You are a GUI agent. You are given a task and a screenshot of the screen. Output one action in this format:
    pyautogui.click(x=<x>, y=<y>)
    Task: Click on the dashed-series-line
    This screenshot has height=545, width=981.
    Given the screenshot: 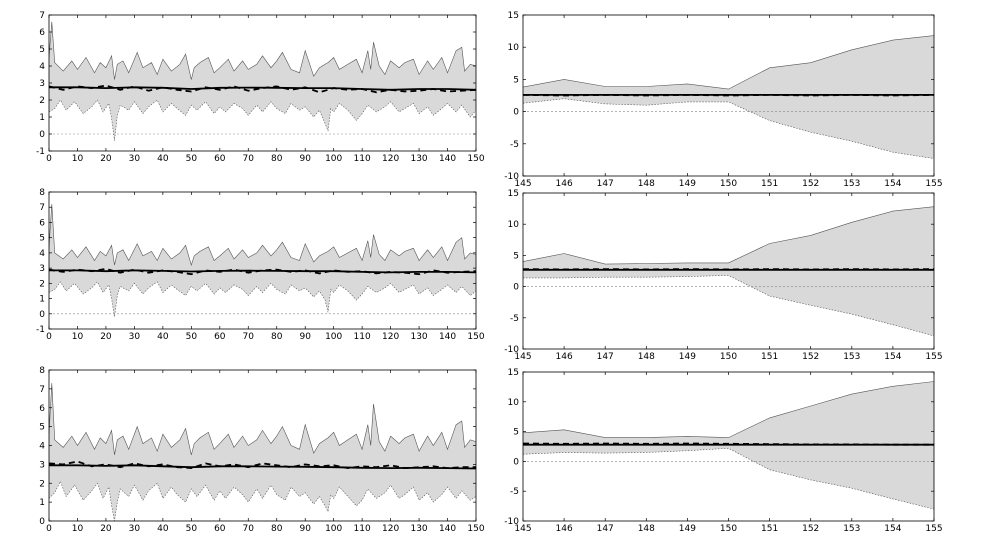 What is the action you would take?
    pyautogui.click(x=262, y=89)
    